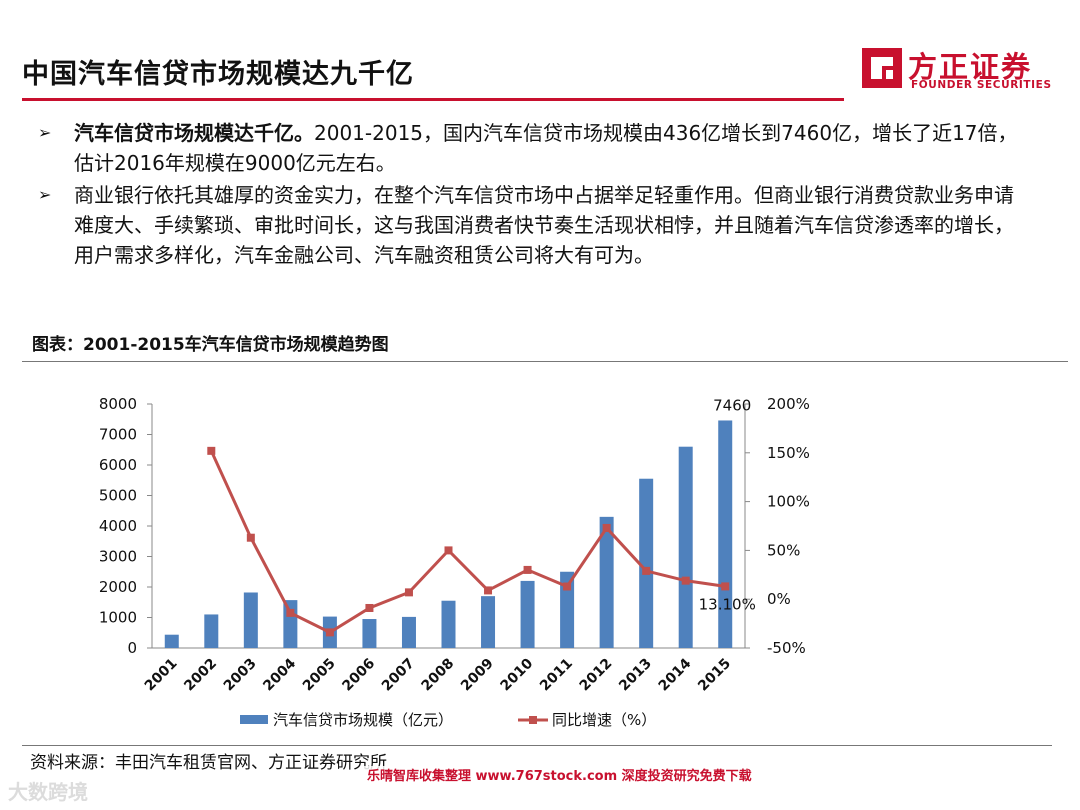  What do you see at coordinates (981, 85) in the screenshot?
I see `logo-text-en: FOUNDER SECURITIES` at bounding box center [981, 85].